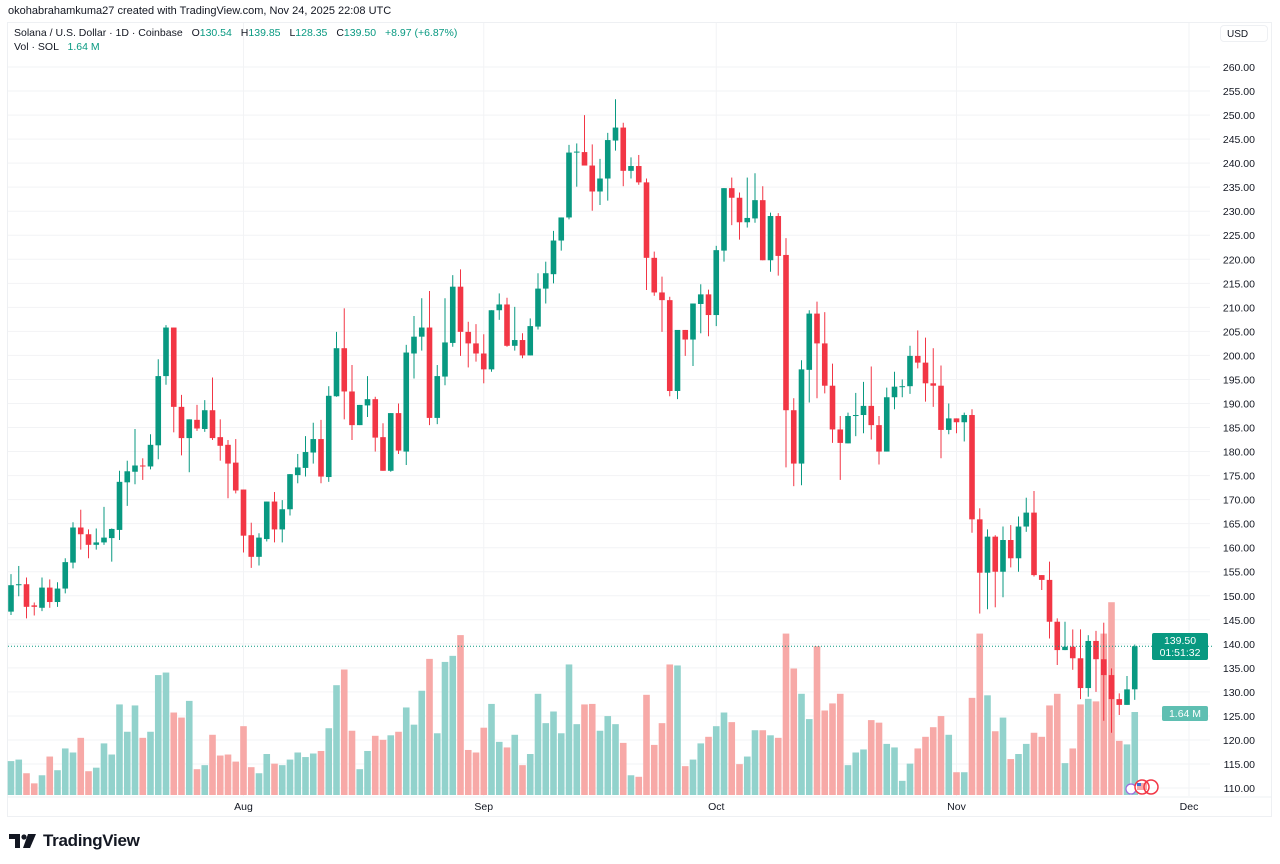  Describe the element at coordinates (235, 47) in the screenshot. I see `volume-legend-row: Vol · SOL 1.64 M` at that location.